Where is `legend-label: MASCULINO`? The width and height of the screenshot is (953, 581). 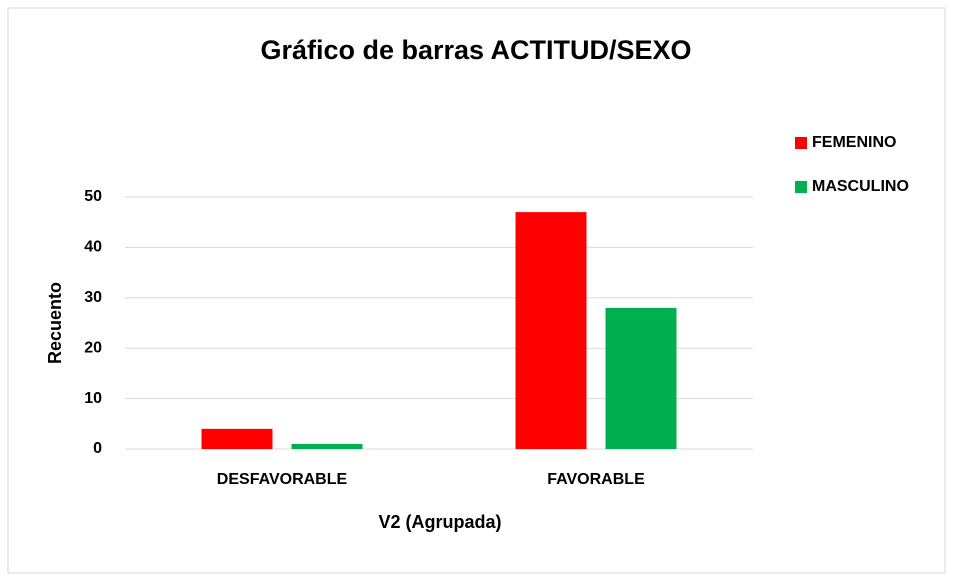 legend-label: MASCULINO is located at coordinates (860, 186).